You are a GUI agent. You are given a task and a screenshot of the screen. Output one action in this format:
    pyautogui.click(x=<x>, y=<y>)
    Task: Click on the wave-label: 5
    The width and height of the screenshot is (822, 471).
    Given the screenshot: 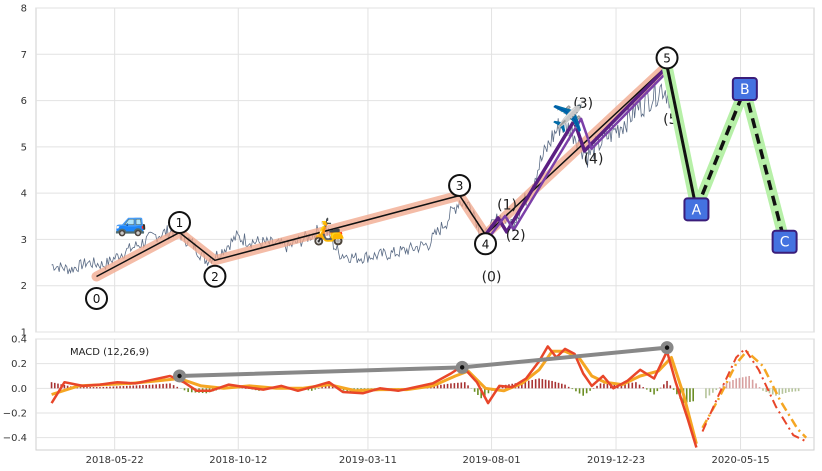 What is the action you would take?
    pyautogui.click(x=667, y=58)
    